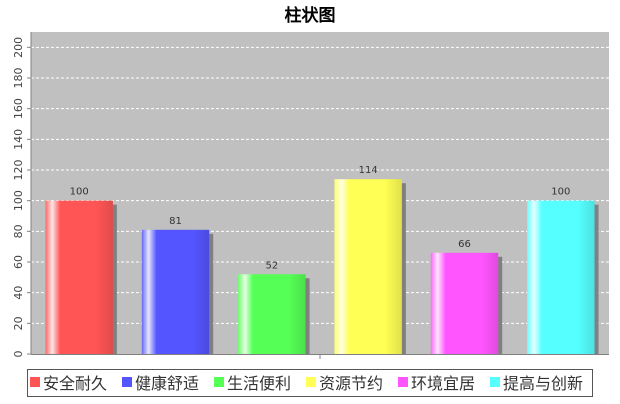 This screenshot has width=620, height=404. What do you see at coordinates (368, 170) in the screenshot?
I see `data-label: 114` at bounding box center [368, 170].